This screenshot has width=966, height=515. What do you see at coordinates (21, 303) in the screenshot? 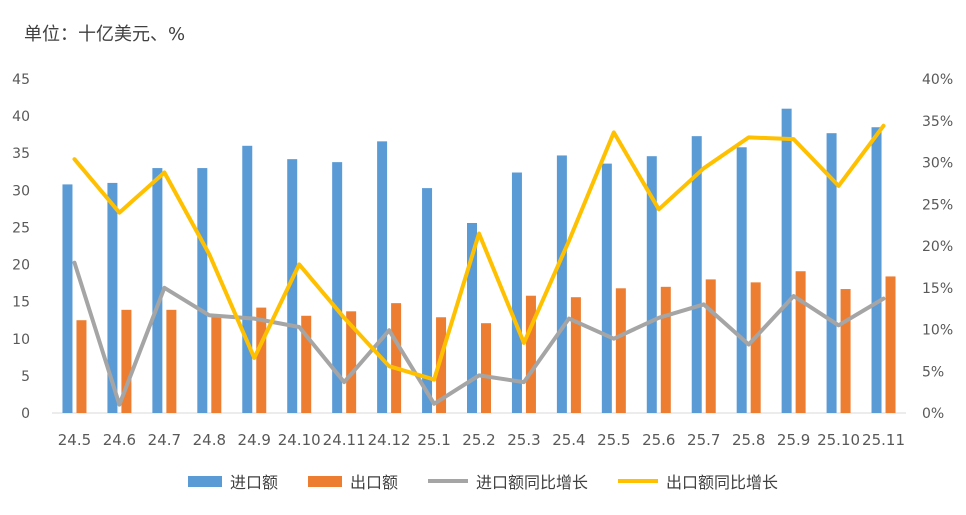
I see `y-left-tick-label: 15` at bounding box center [21, 303].